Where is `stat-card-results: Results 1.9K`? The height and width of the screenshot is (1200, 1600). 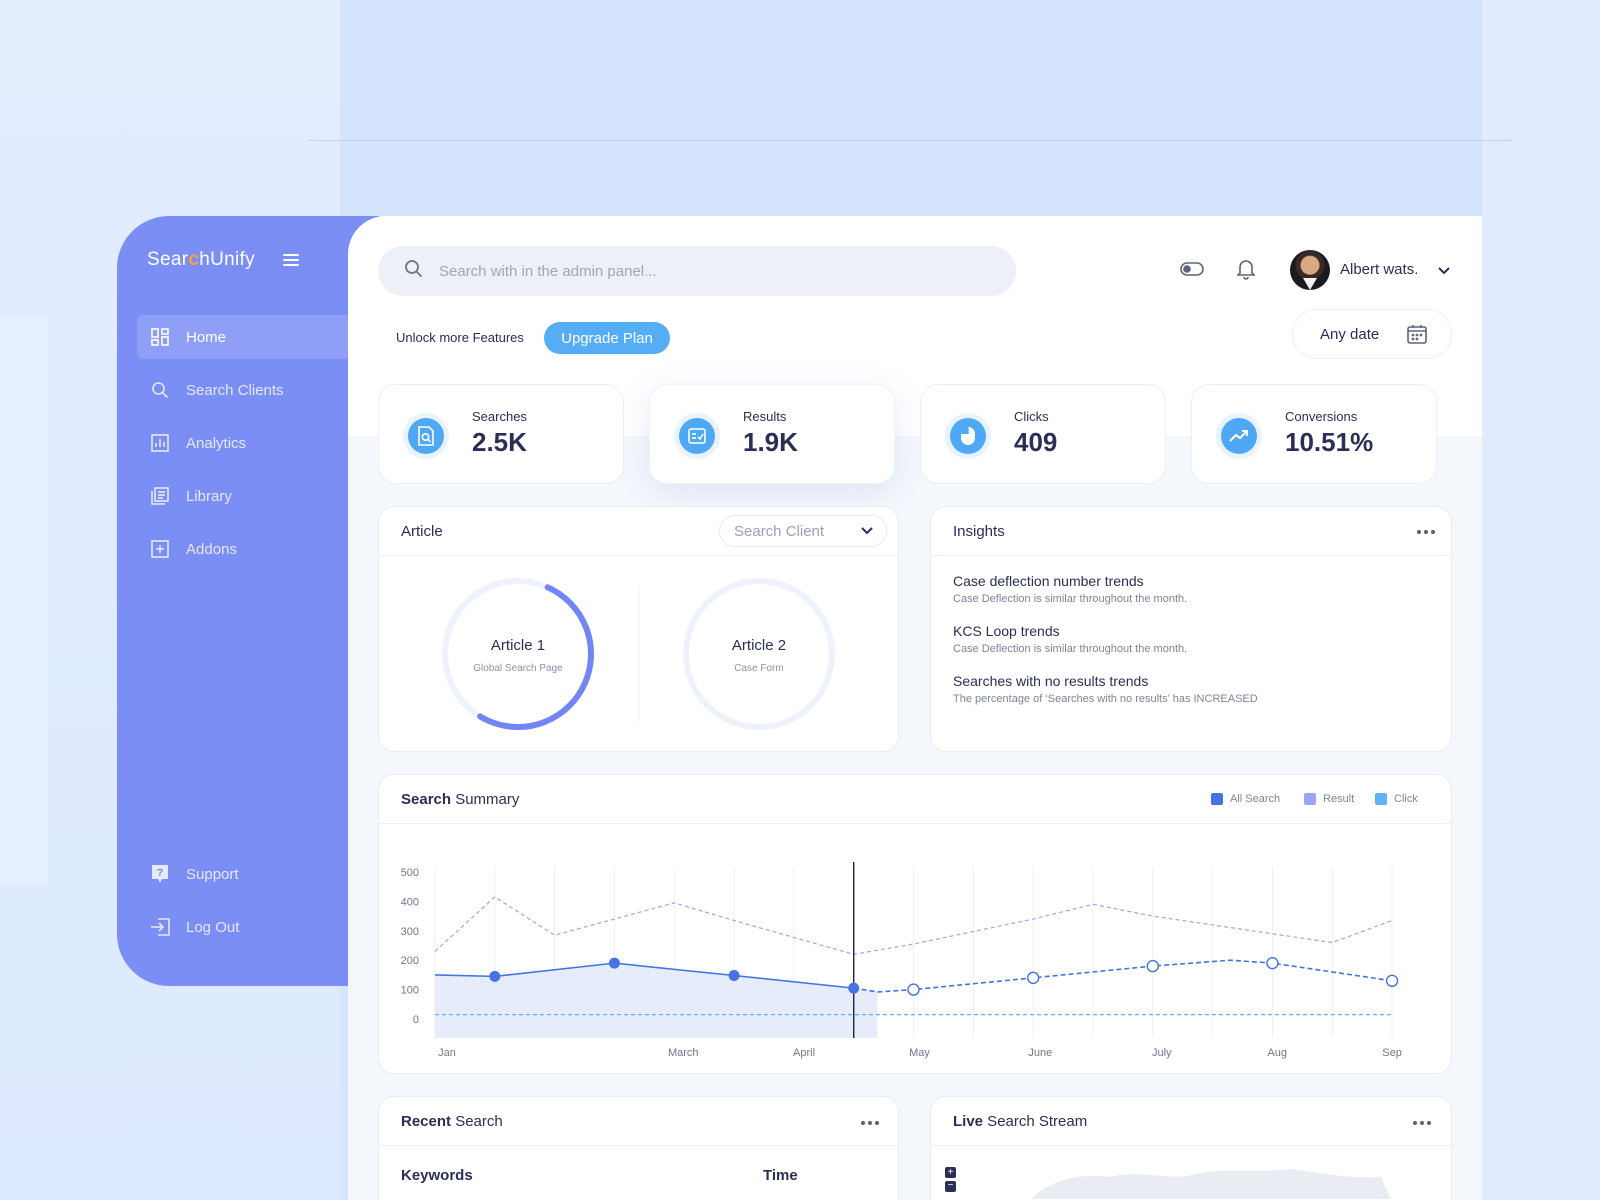 stat-card-results: Results 1.9K is located at coordinates (772, 434).